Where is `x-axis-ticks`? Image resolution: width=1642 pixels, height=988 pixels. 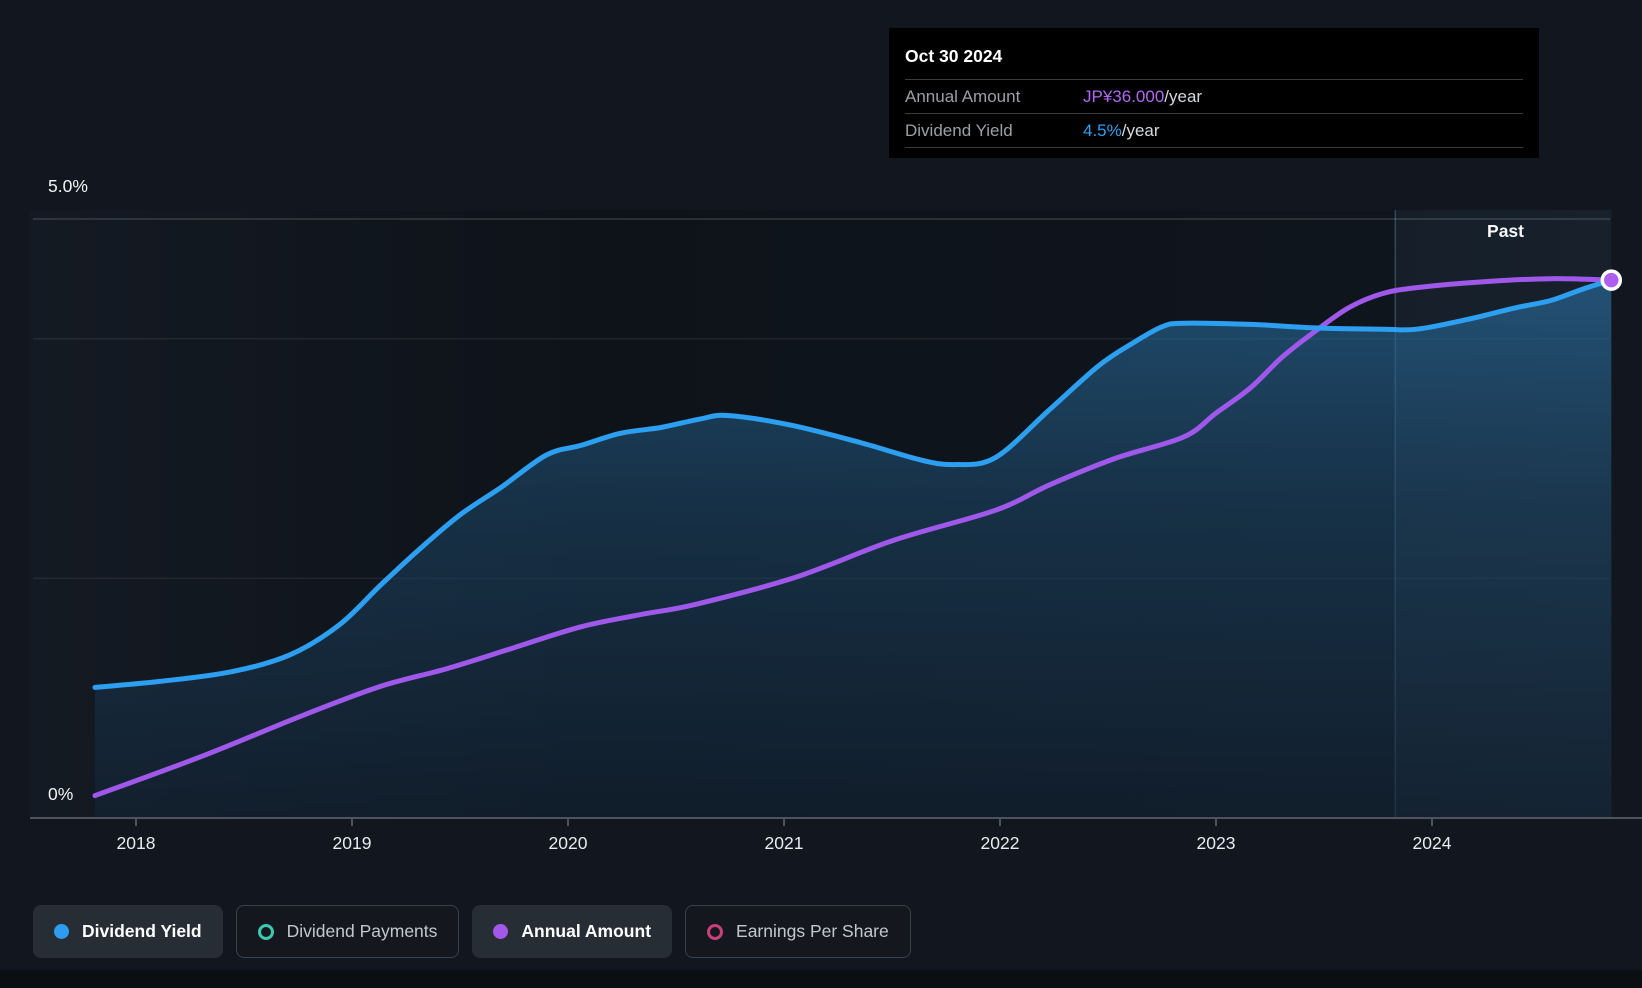
x-axis-ticks is located at coordinates (784, 822).